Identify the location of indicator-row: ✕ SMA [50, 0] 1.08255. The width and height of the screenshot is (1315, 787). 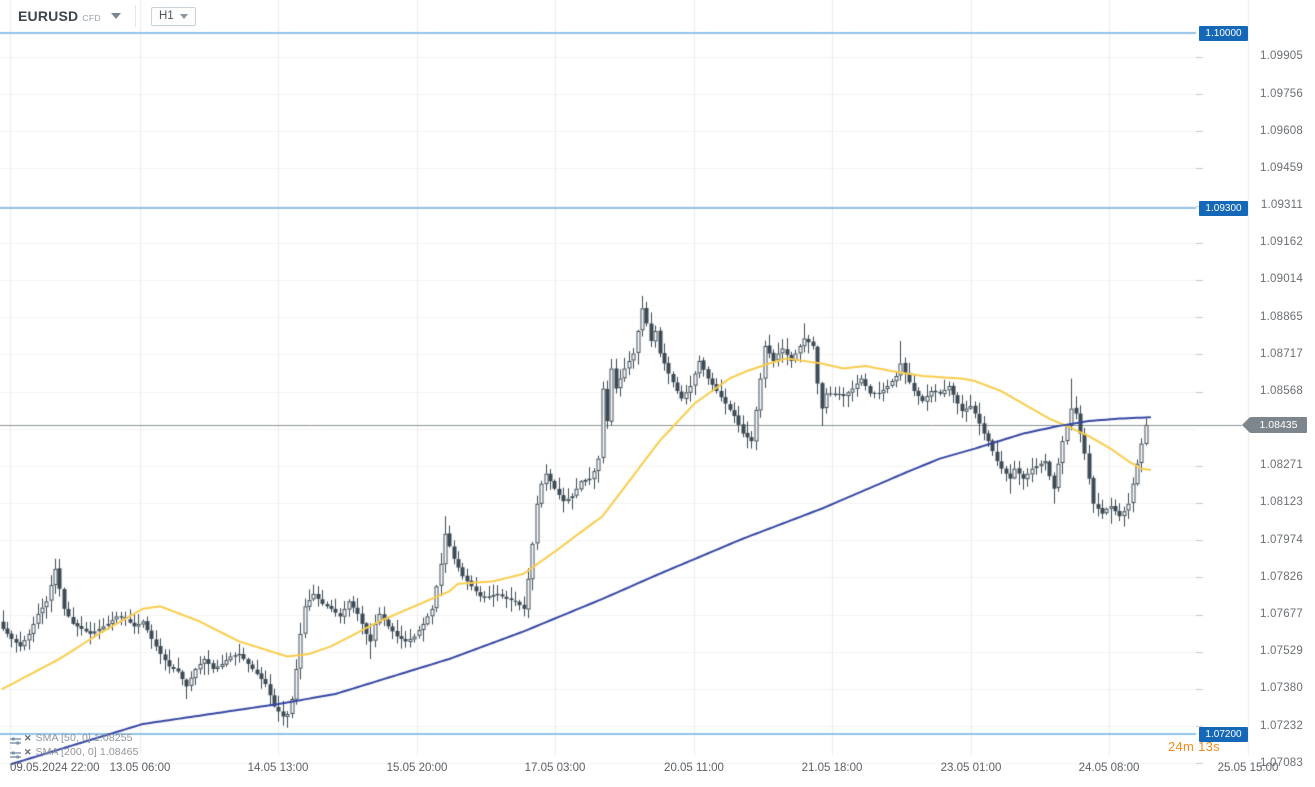
(74, 737).